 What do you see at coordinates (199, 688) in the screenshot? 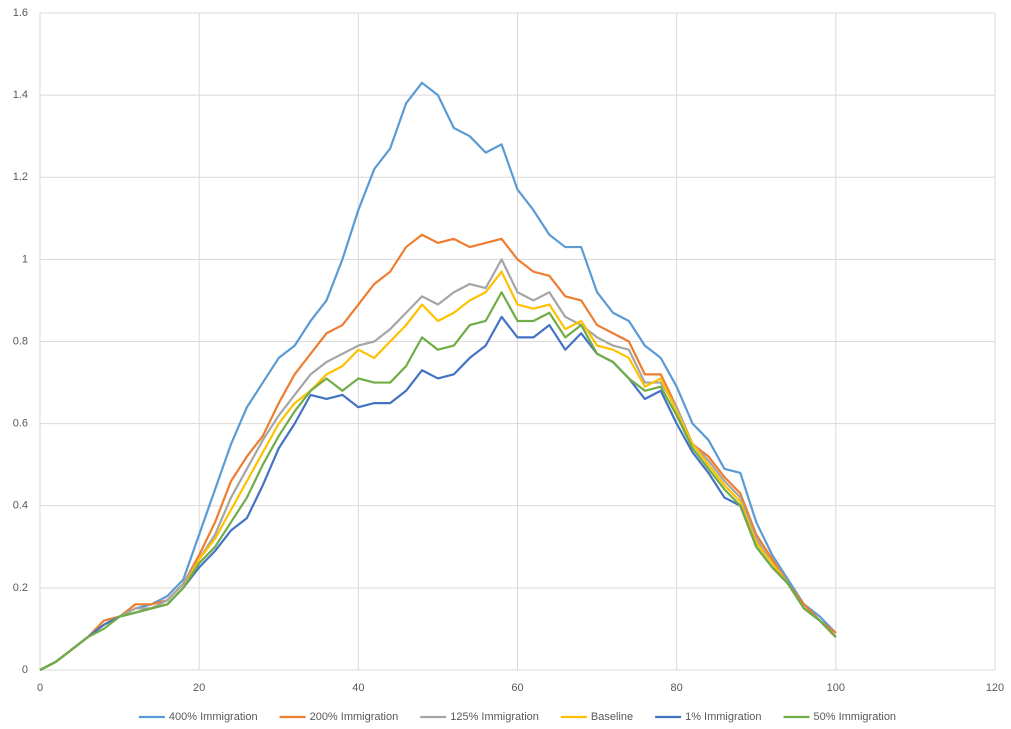
I see `x-tick-label: 20` at bounding box center [199, 688].